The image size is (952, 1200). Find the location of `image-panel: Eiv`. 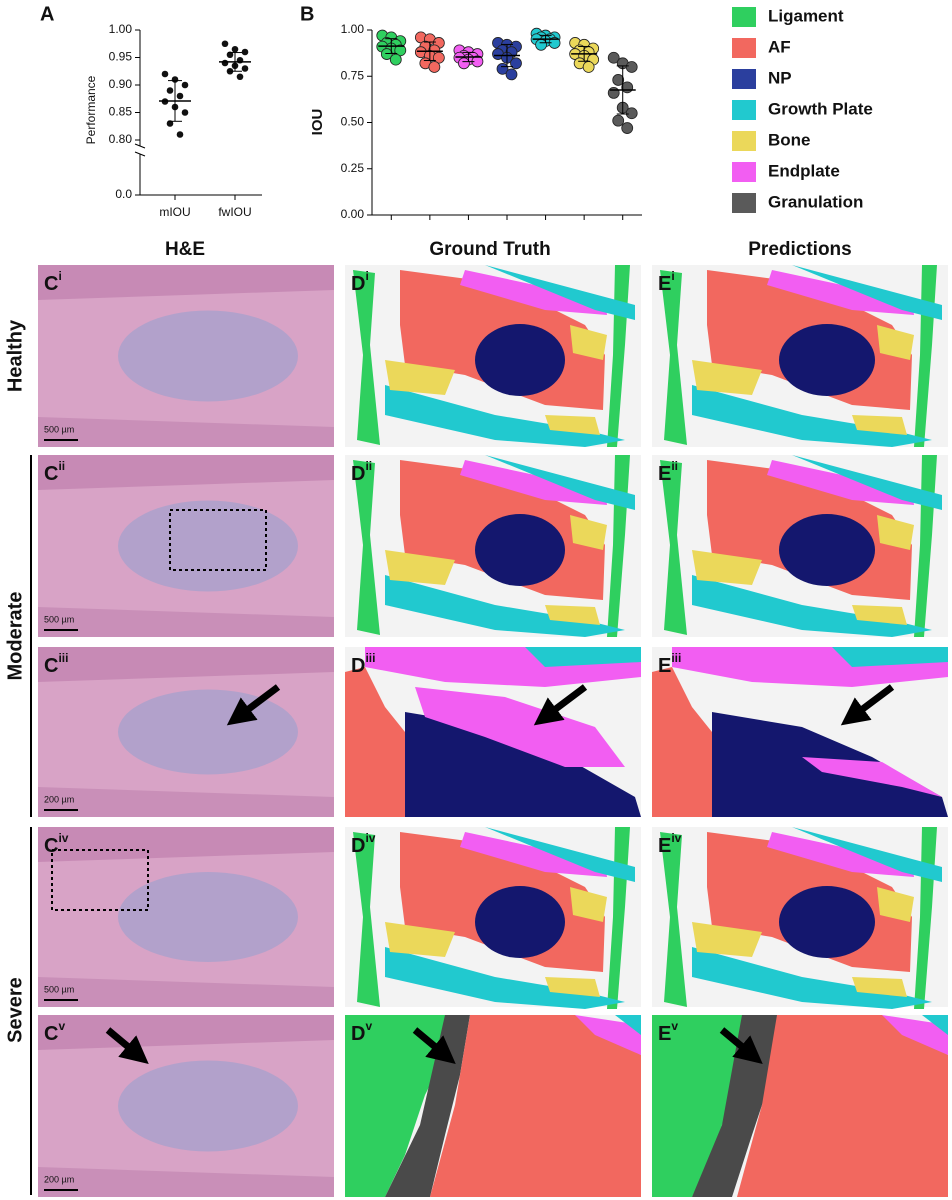

image-panel: Eiv is located at coordinates (800, 918).